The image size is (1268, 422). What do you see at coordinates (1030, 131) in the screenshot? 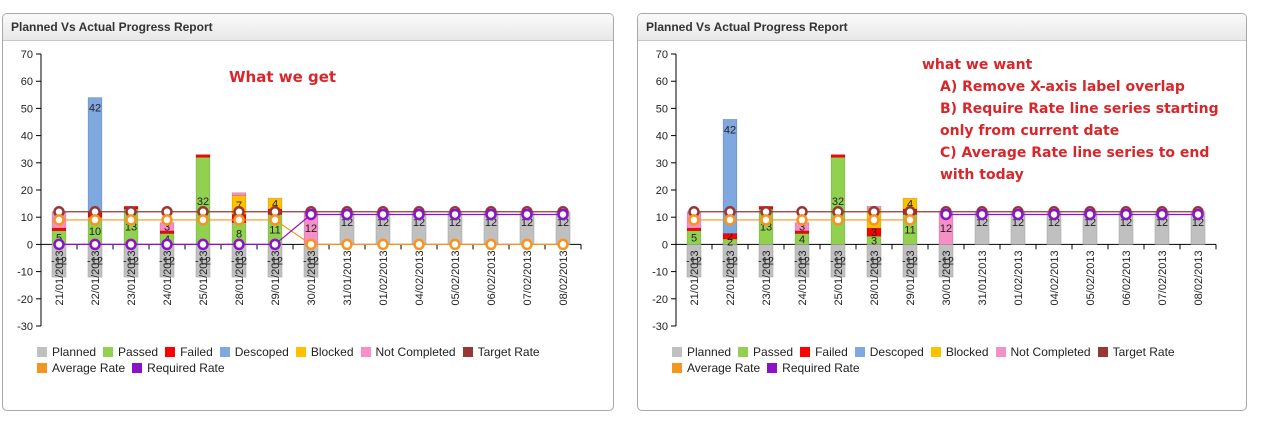
I see `annotation-line: only from current date` at bounding box center [1030, 131].